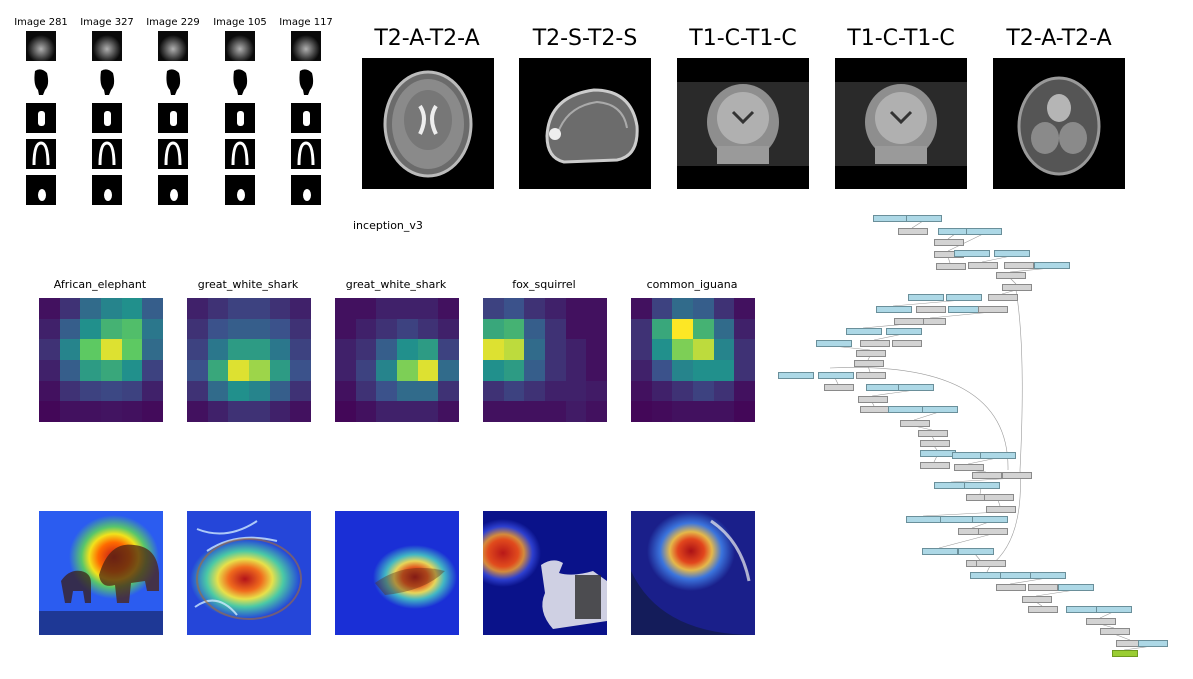 This screenshot has width=1193, height=679. I want to click on cam-overlay-common-iguana, so click(693, 573).